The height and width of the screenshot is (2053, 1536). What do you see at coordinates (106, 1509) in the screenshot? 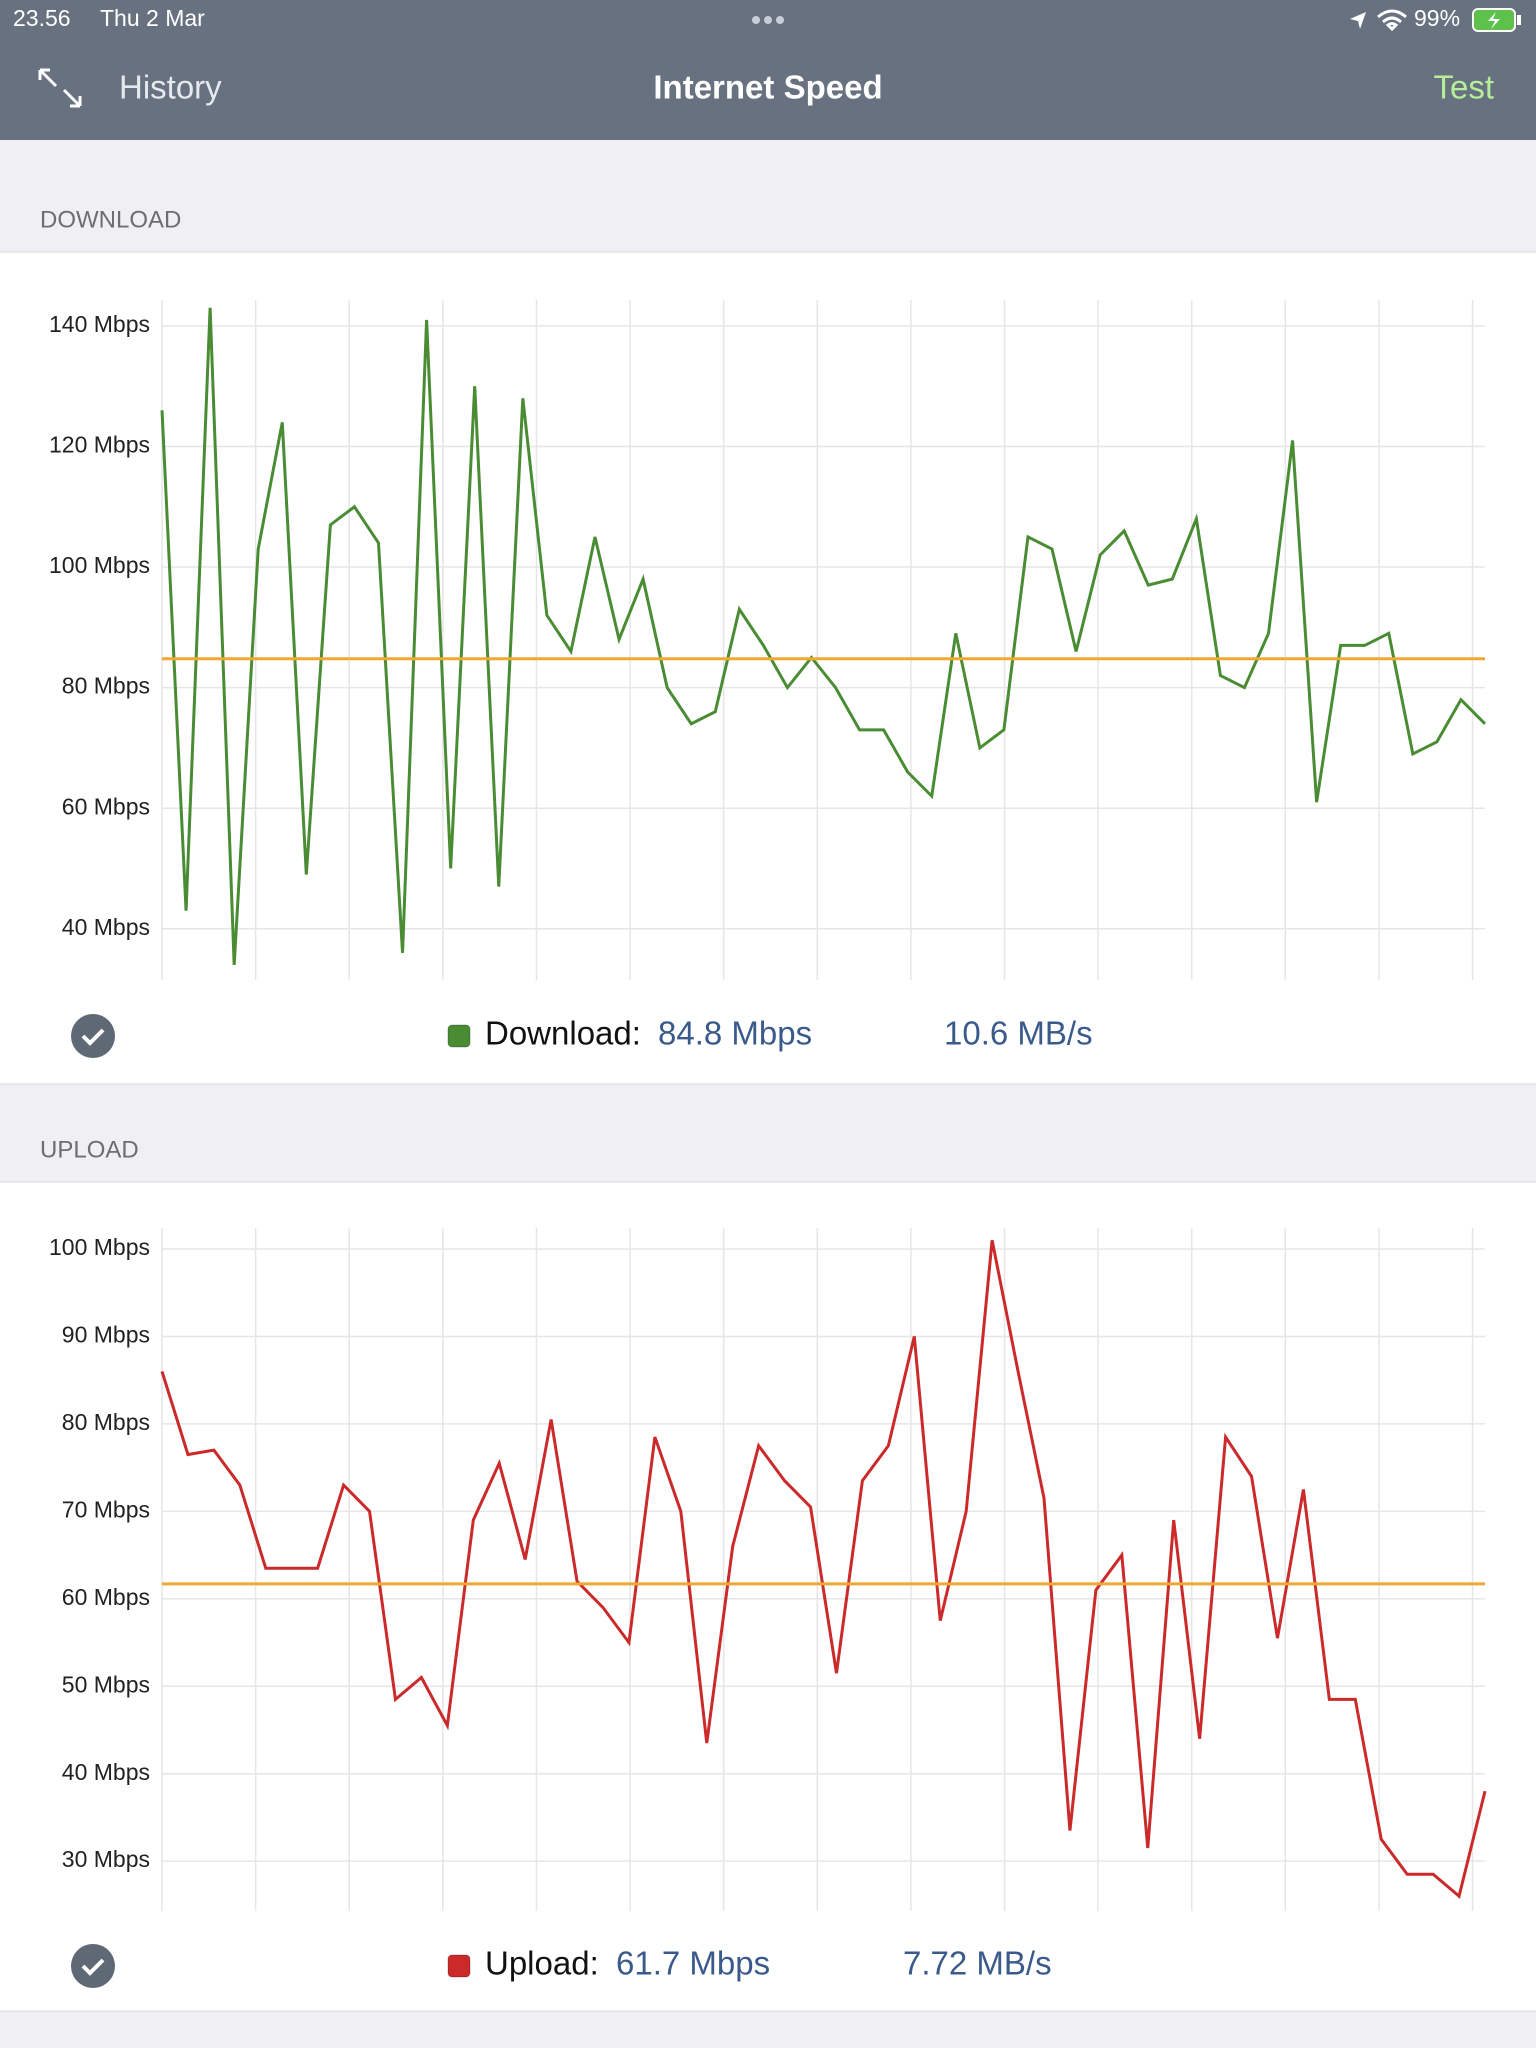
I see `y-tick-label: 70 Mbps` at bounding box center [106, 1509].